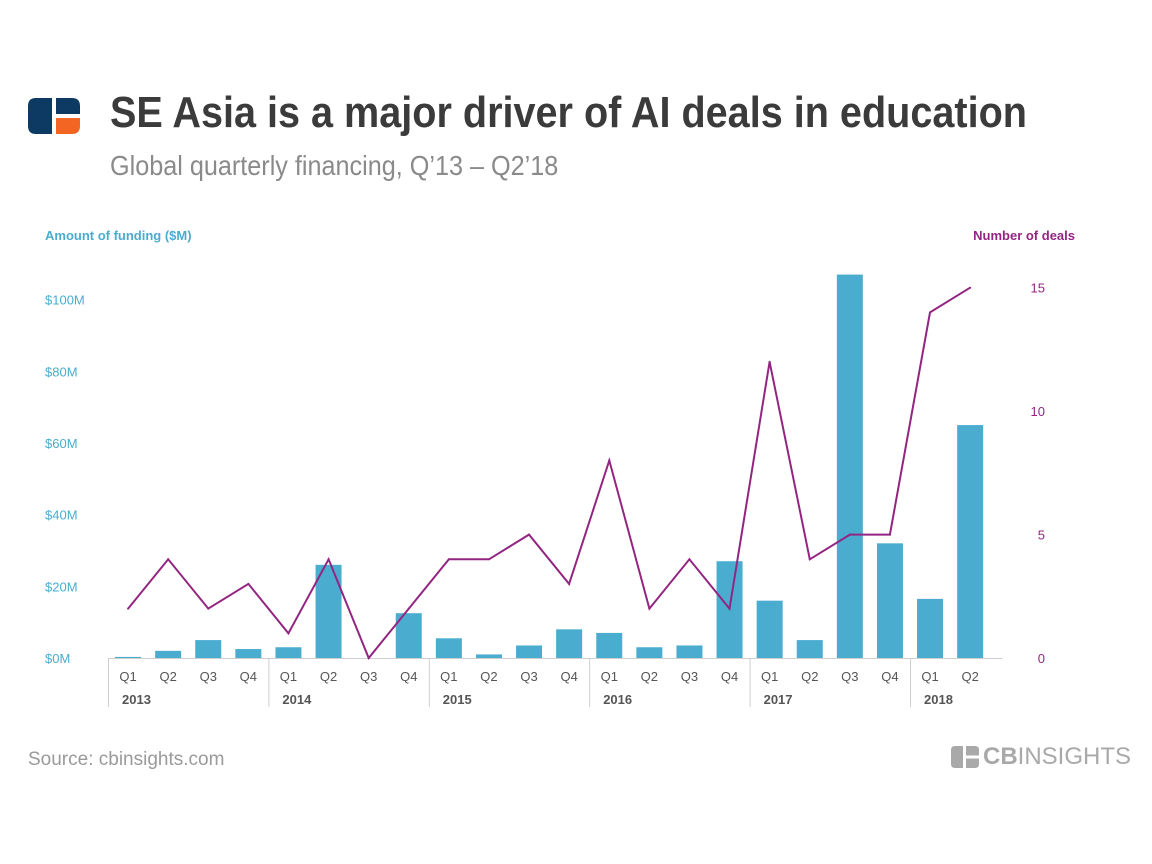  Describe the element at coordinates (1024, 235) in the screenshot. I see `right-axis-title: Number of deals` at that location.